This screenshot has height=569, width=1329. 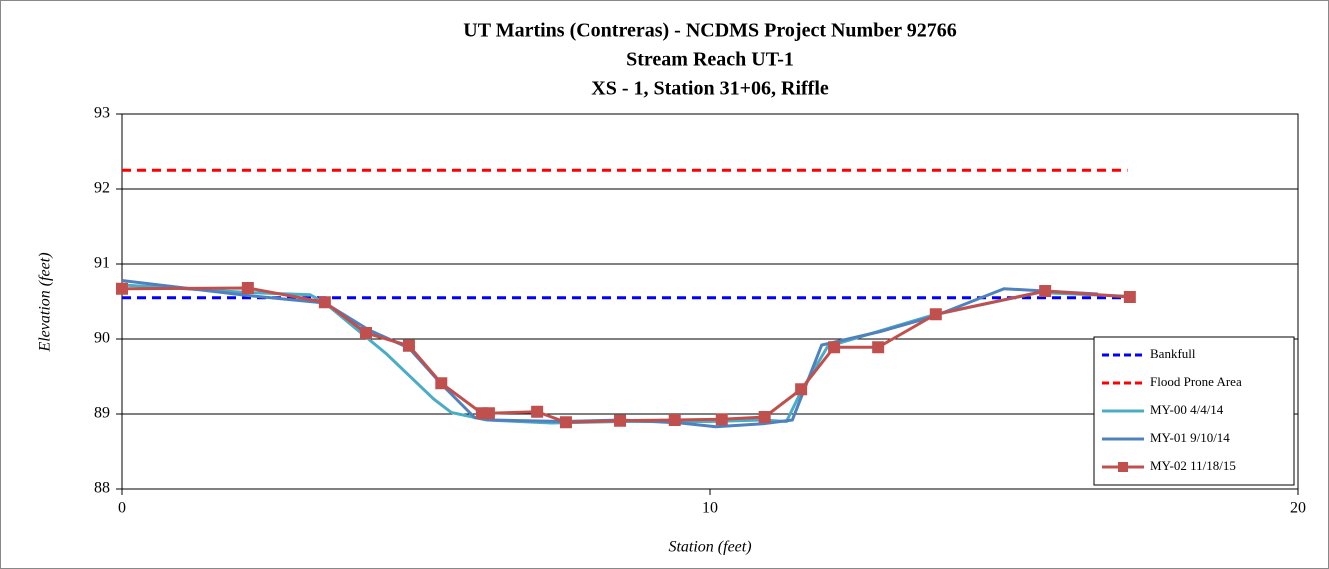 I want to click on y-tick-label: 93, so click(x=102, y=113).